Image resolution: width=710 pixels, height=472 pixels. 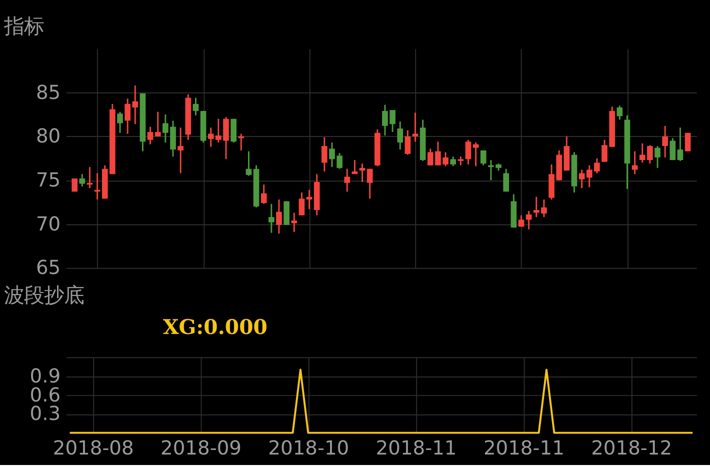 I want to click on y-tick-label: 75, so click(x=48, y=180).